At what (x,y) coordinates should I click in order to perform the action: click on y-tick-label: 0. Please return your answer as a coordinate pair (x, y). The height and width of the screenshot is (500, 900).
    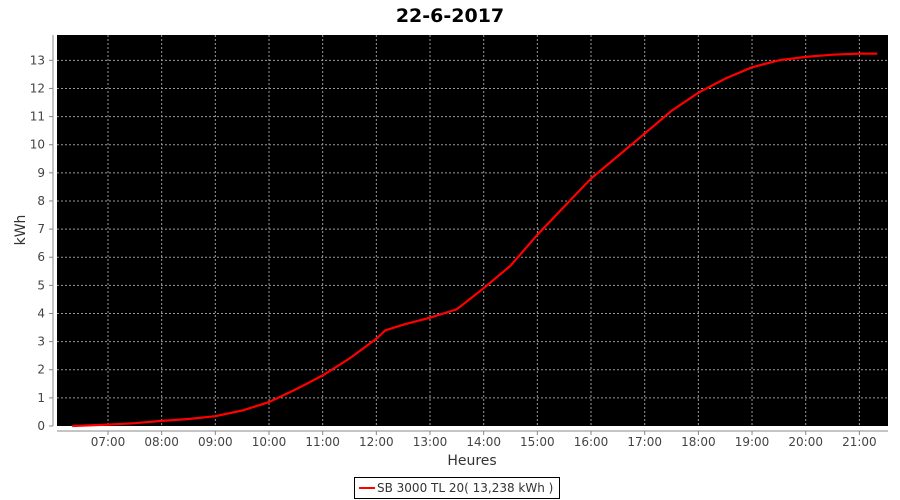
    Looking at the image, I should click on (41, 426).